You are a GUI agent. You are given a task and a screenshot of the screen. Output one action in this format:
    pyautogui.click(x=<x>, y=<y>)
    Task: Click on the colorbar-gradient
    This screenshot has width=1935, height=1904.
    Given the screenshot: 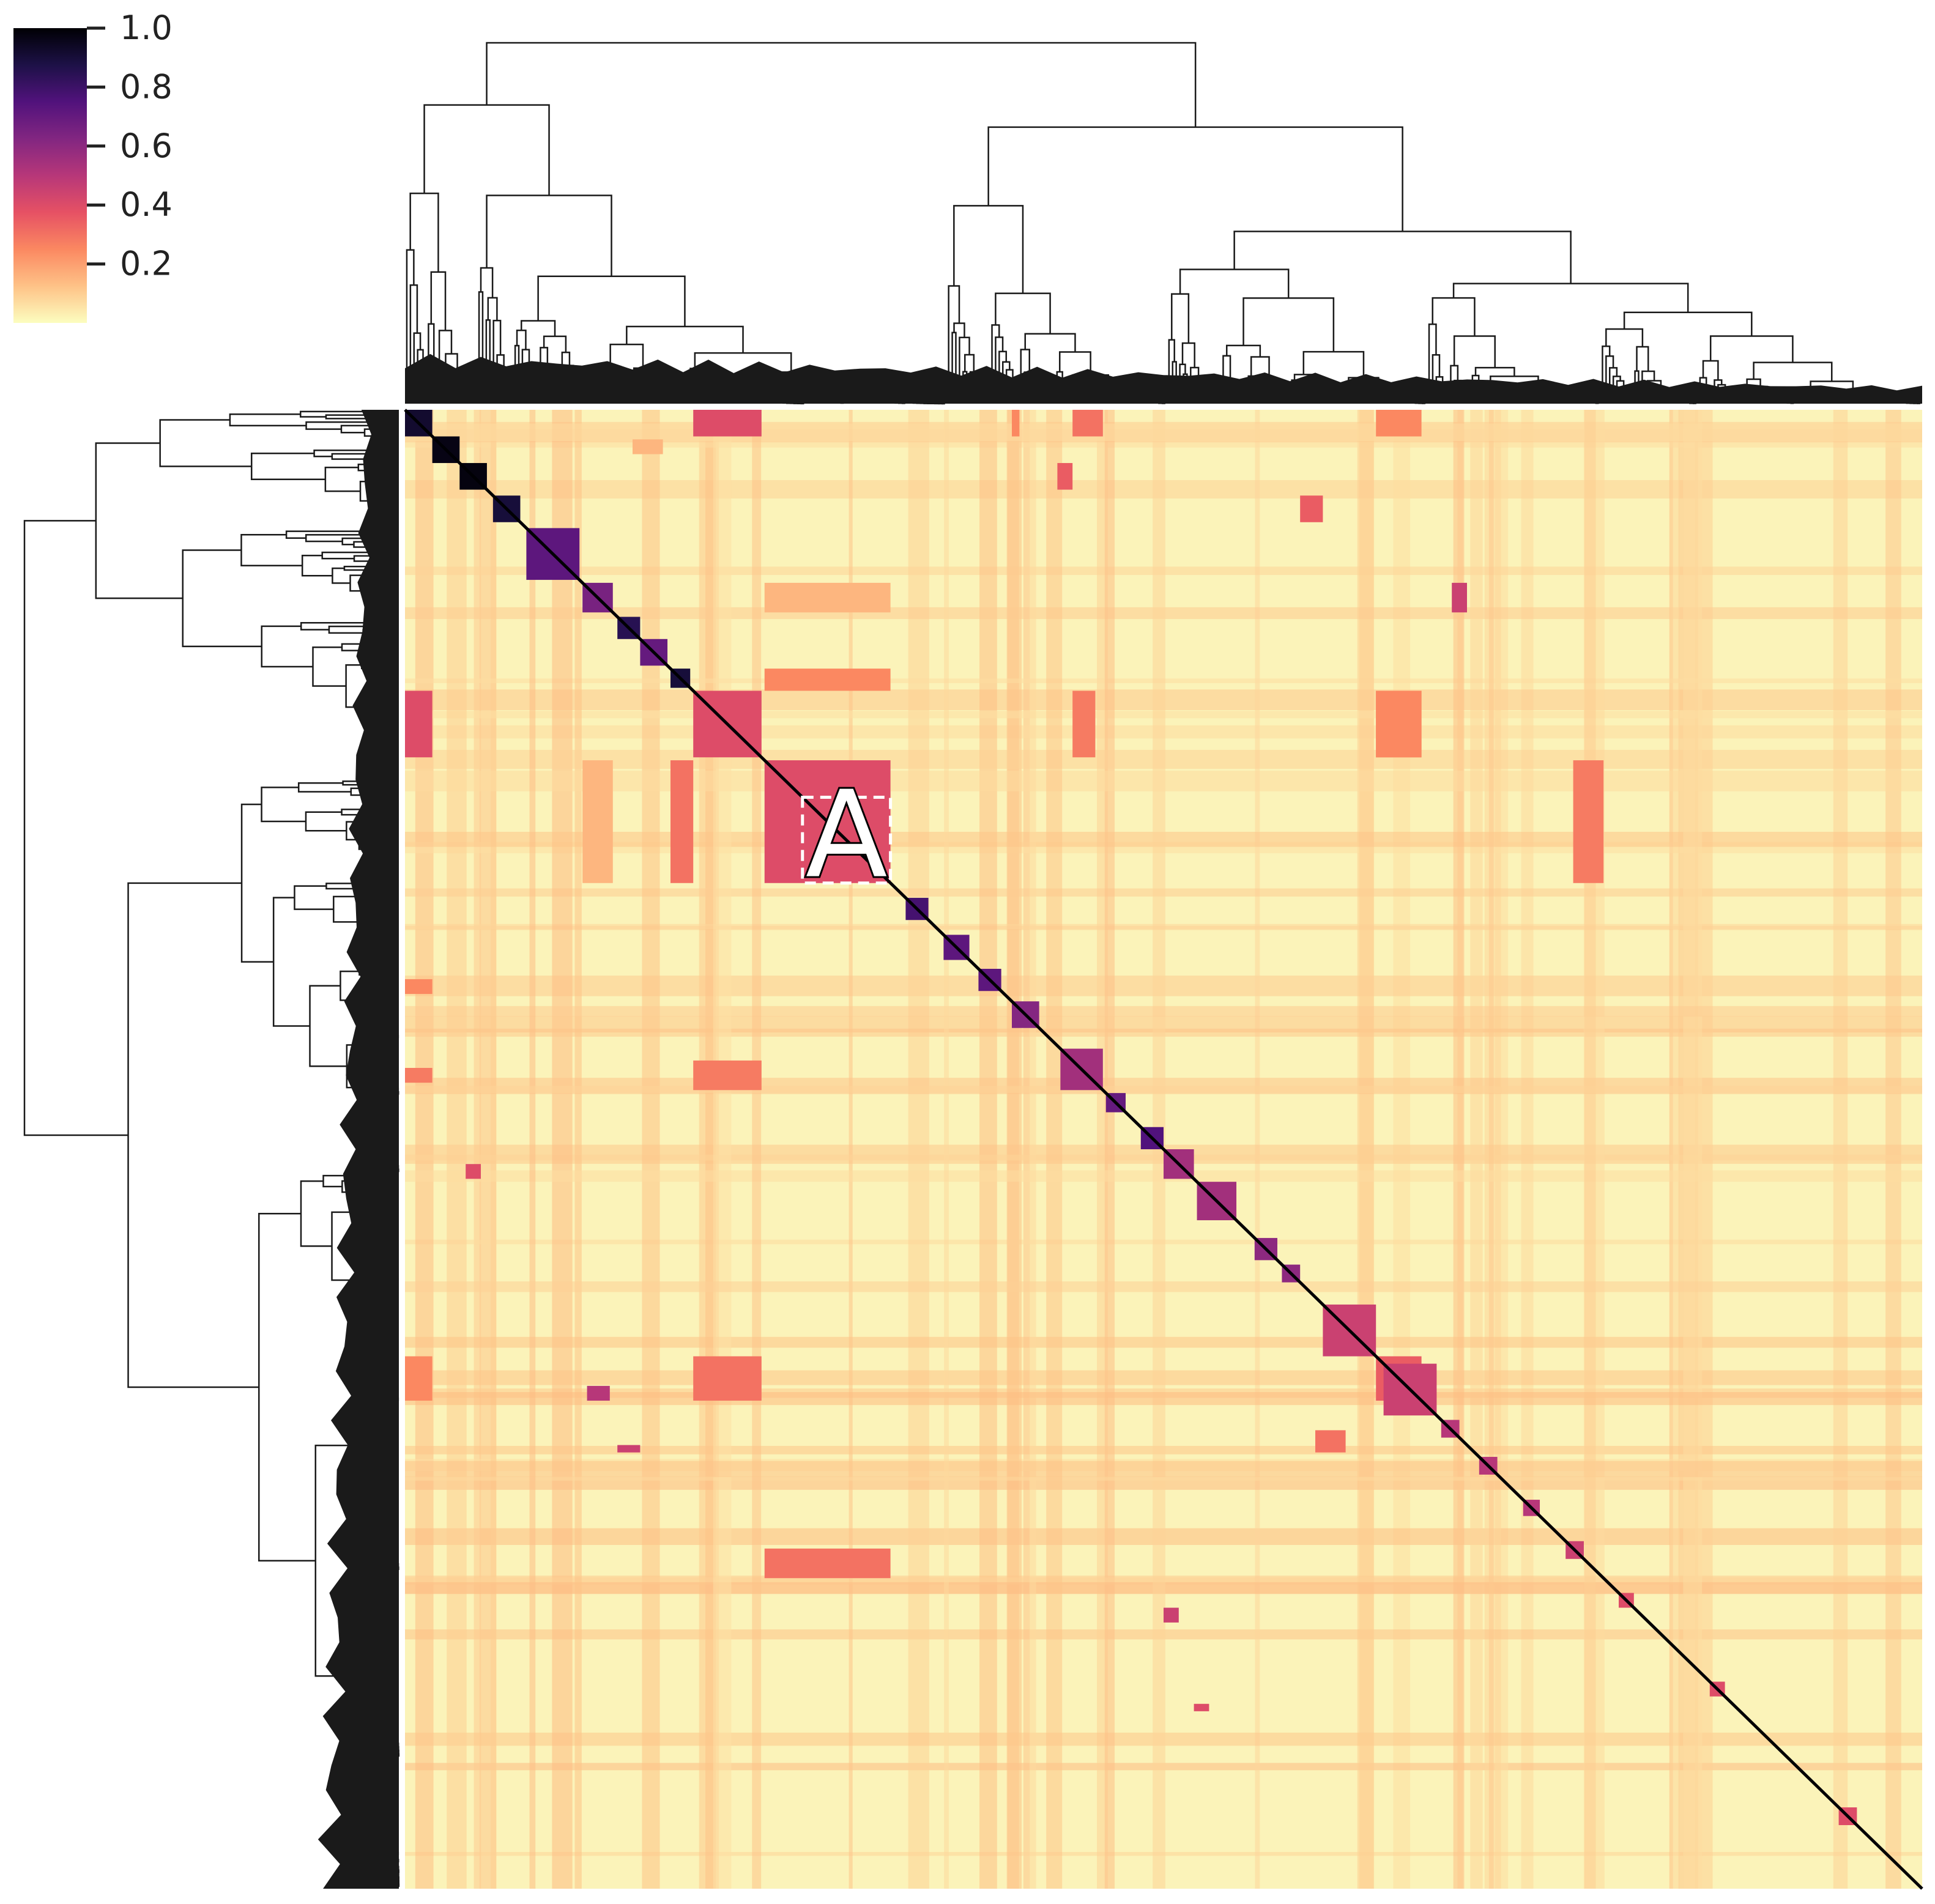 What is the action you would take?
    pyautogui.click(x=50, y=176)
    